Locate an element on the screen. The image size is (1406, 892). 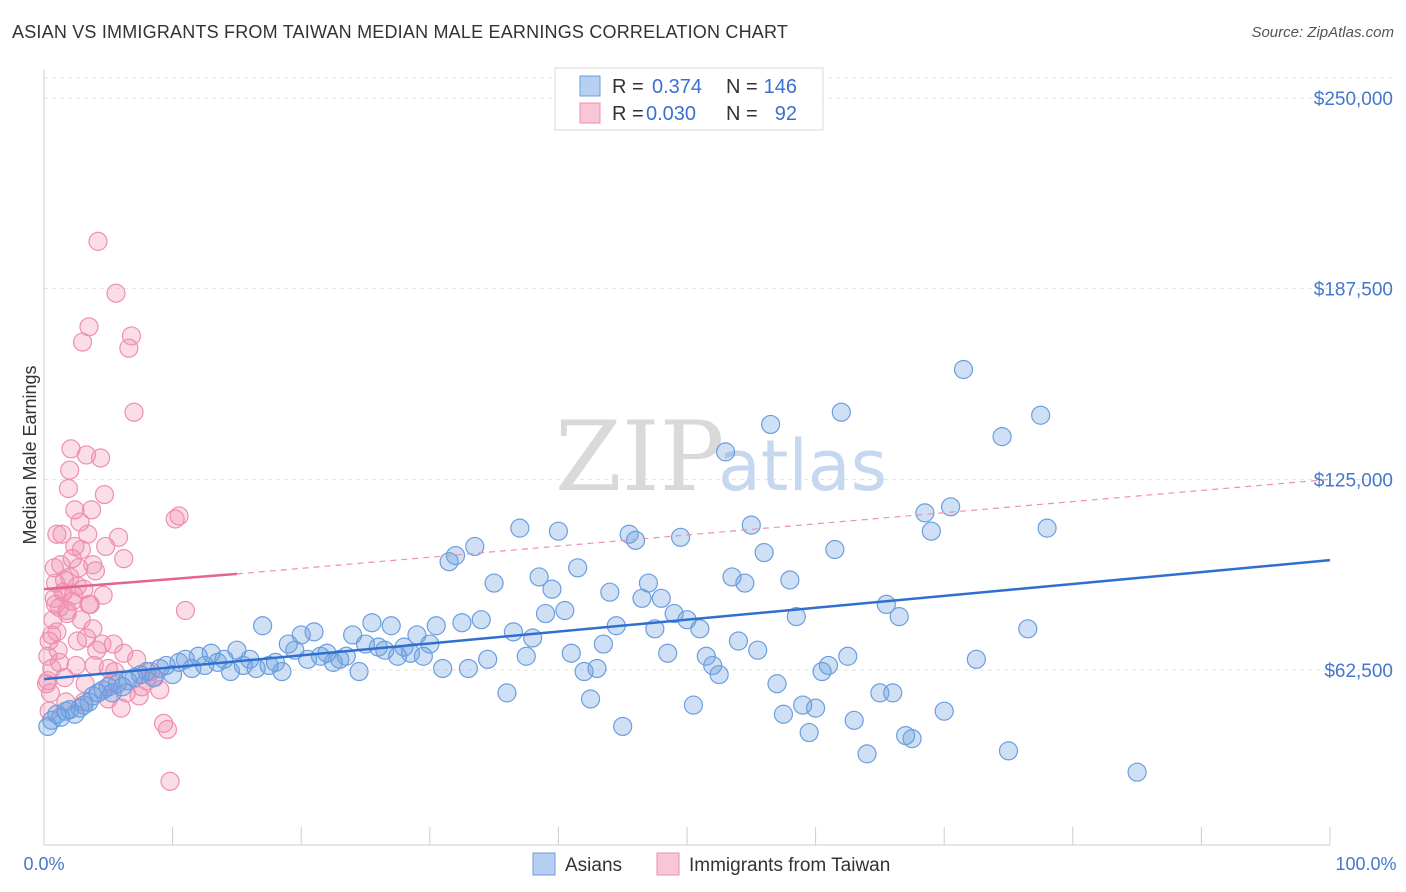
x-ticks is located at coordinates (687, 836).